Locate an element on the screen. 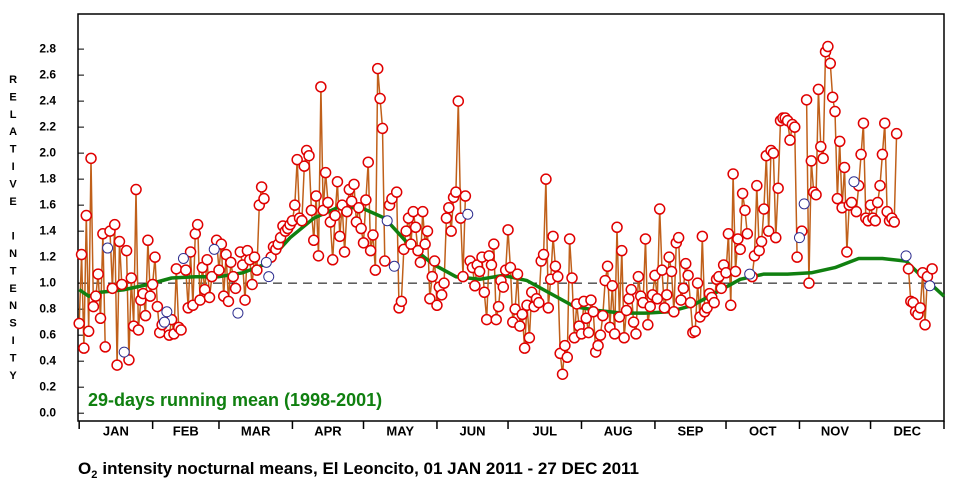  y-tick-label: 0.4 is located at coordinates (47, 360).